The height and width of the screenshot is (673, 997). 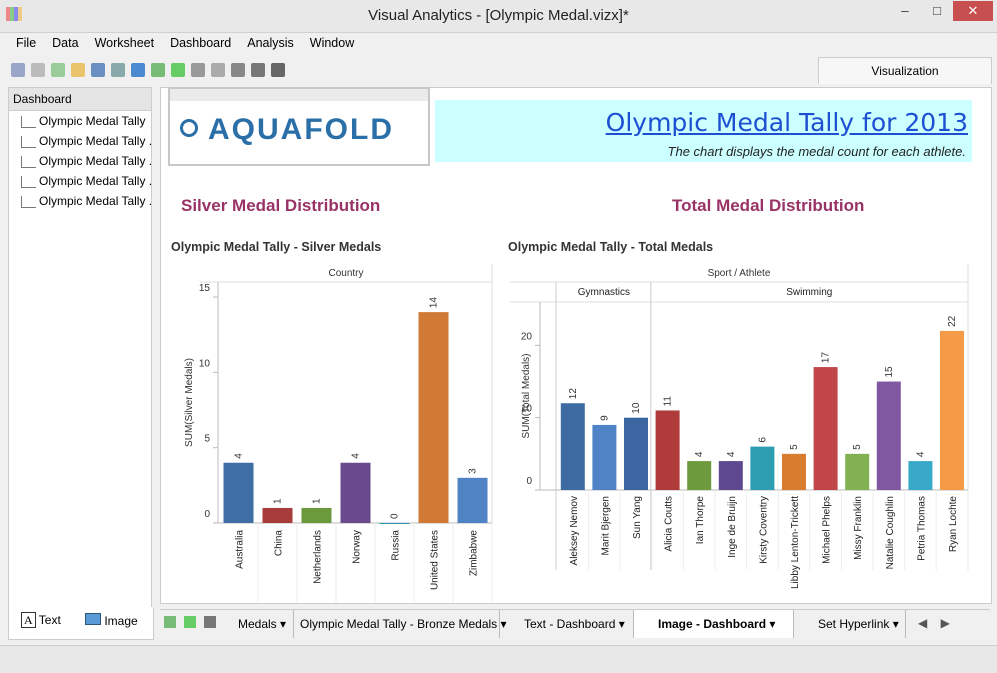 I want to click on x-tick-label: Natalie Coughlin, so click(x=890, y=532).